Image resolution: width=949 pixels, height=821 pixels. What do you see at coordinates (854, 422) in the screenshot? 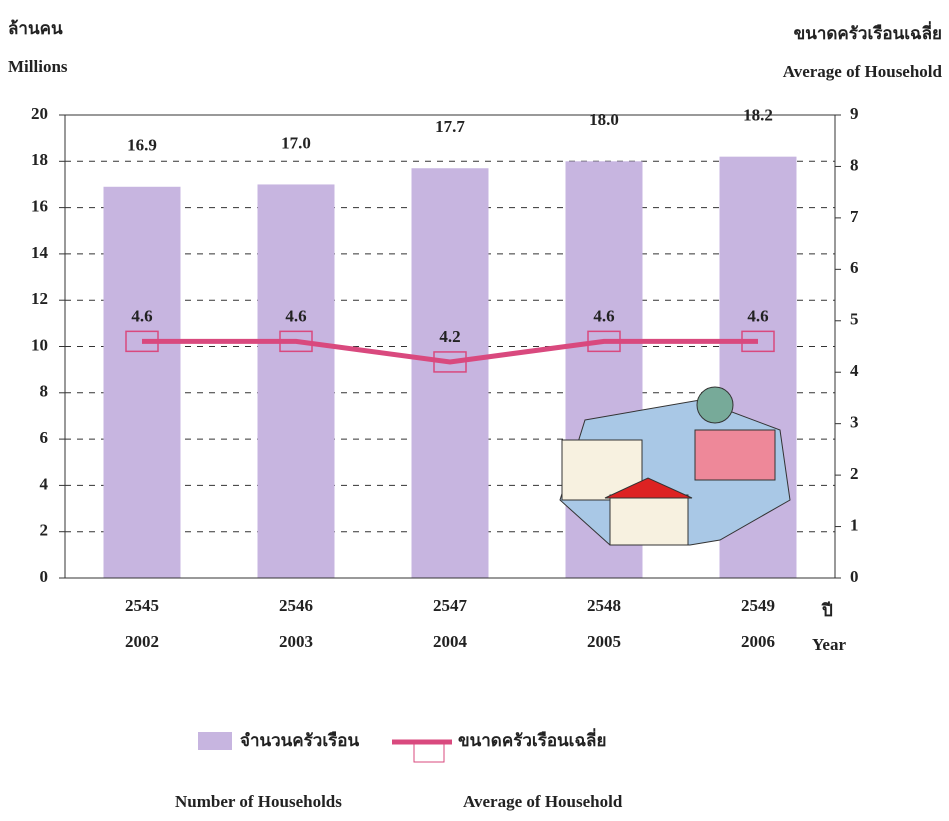
I see `y2-tick-label: 3` at bounding box center [854, 422].